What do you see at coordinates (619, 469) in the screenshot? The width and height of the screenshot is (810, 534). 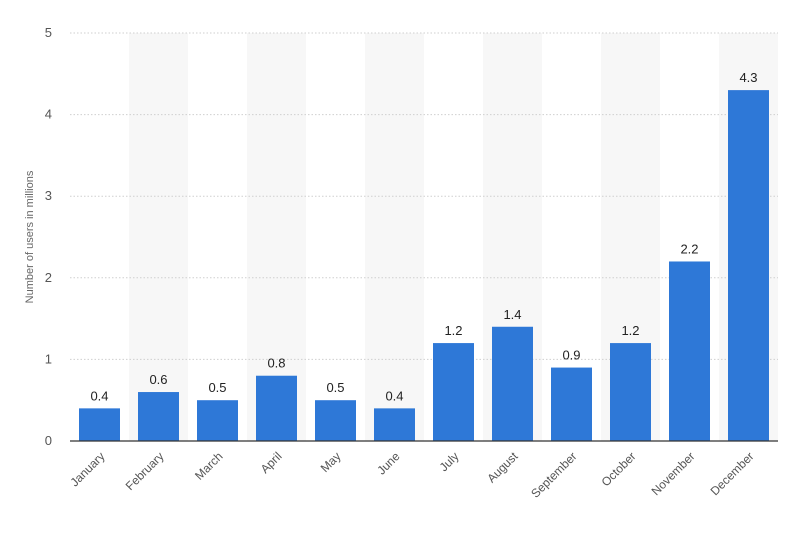 I see `x-tick-label-october: October` at bounding box center [619, 469].